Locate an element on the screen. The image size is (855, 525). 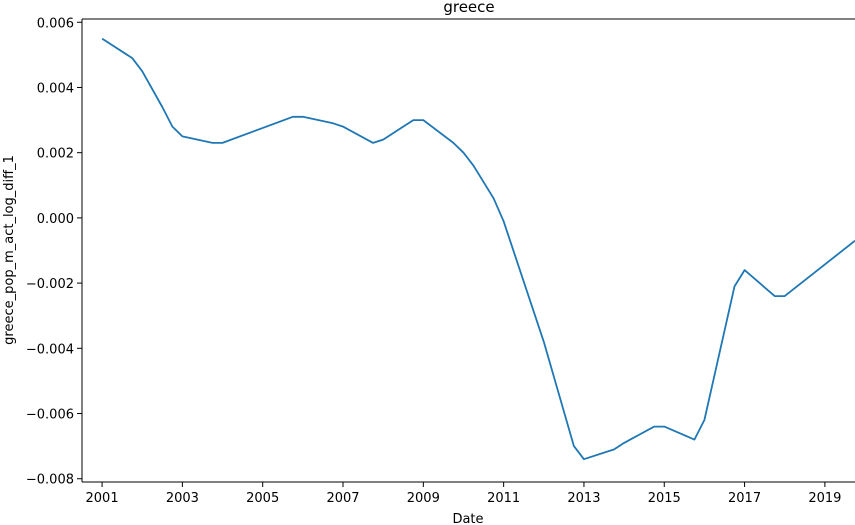
x-tick-label: 2017 is located at coordinates (744, 498).